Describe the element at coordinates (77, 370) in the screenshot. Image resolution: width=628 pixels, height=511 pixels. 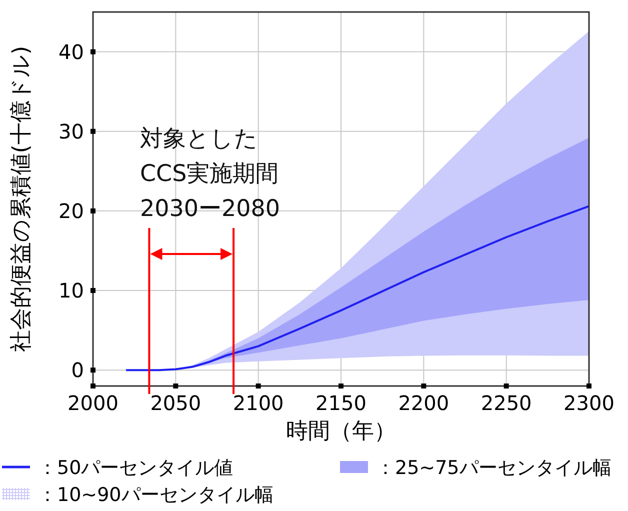
I see `y-tick-label: 0` at that location.